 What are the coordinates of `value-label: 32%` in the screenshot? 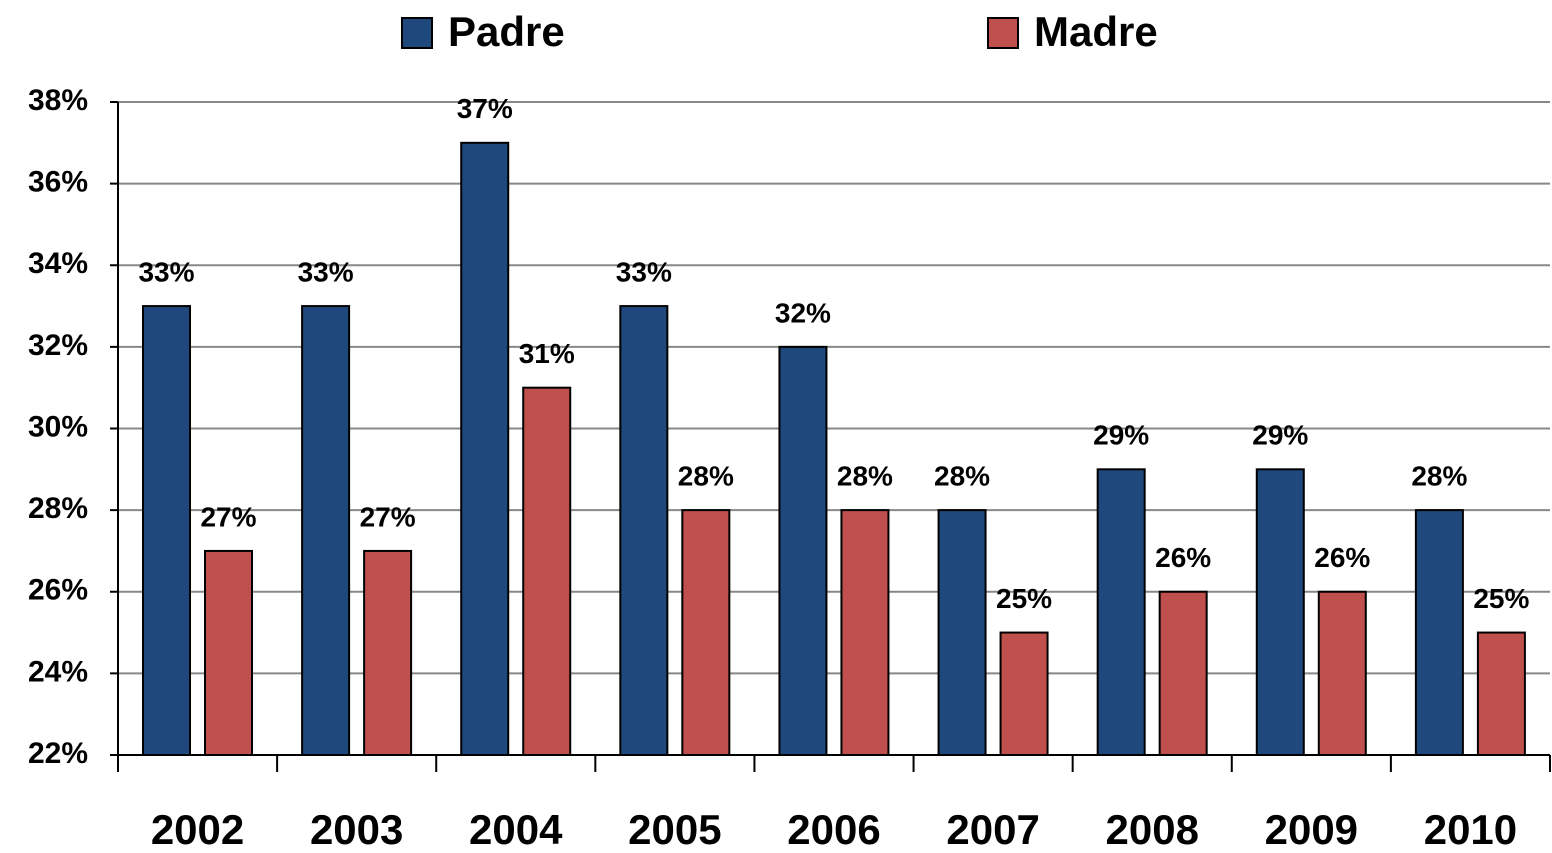 It's located at (803, 312).